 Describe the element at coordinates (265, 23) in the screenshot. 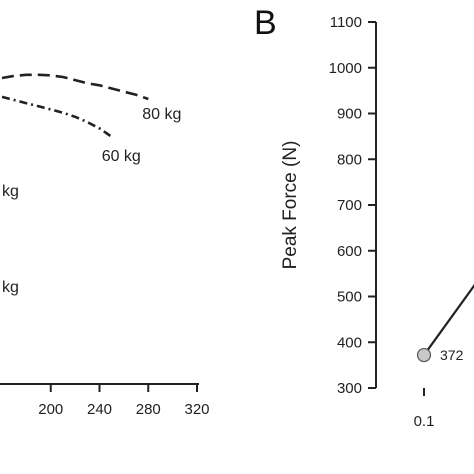

I see `panel-b-letter: B` at that location.